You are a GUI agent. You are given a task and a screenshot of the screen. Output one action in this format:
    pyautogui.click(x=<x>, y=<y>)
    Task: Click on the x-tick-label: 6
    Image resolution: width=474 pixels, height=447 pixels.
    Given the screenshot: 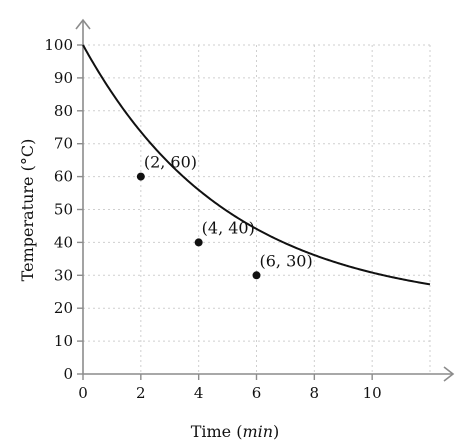 What is the action you would take?
    pyautogui.click(x=257, y=393)
    